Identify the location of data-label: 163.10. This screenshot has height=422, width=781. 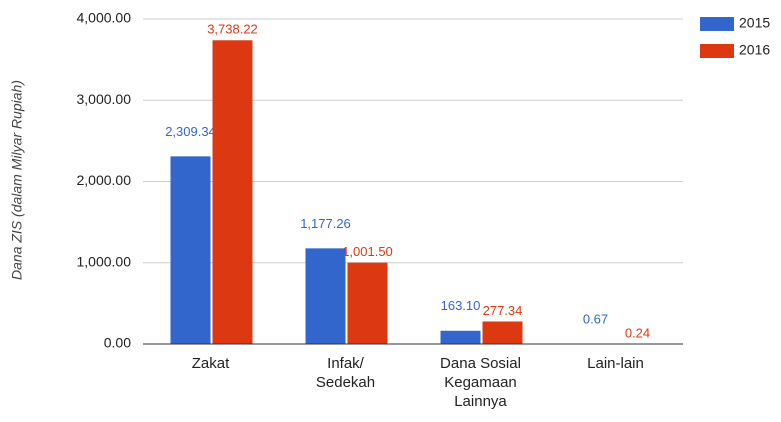
(461, 305).